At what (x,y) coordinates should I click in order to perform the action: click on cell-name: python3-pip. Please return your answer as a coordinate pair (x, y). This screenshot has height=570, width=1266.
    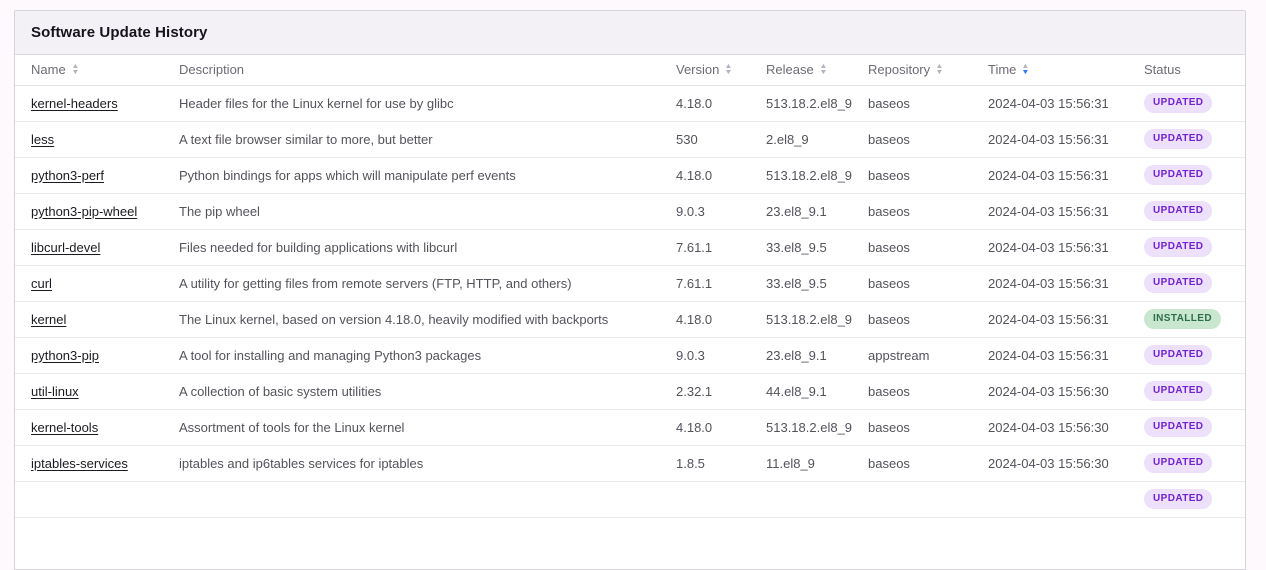
    Looking at the image, I should click on (97, 355).